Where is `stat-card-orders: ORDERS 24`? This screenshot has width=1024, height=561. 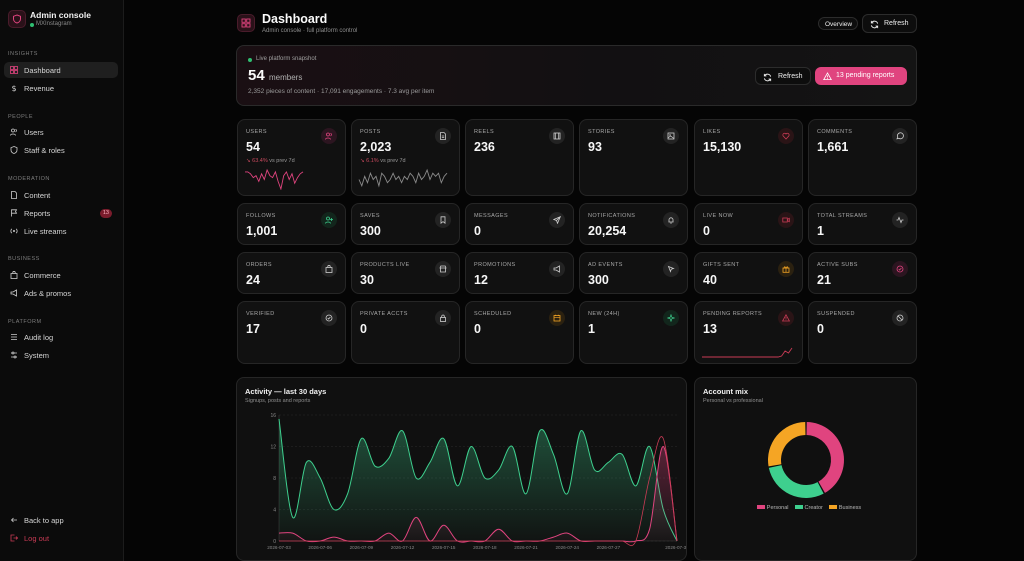 stat-card-orders: ORDERS 24 is located at coordinates (291, 273).